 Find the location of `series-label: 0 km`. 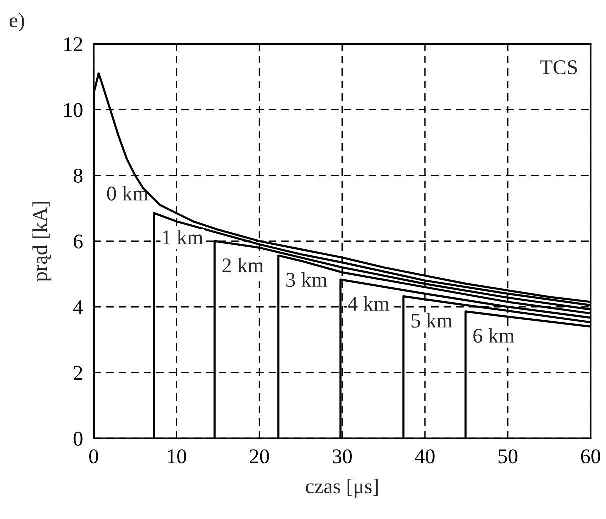

series-label: 0 km is located at coordinates (128, 193).